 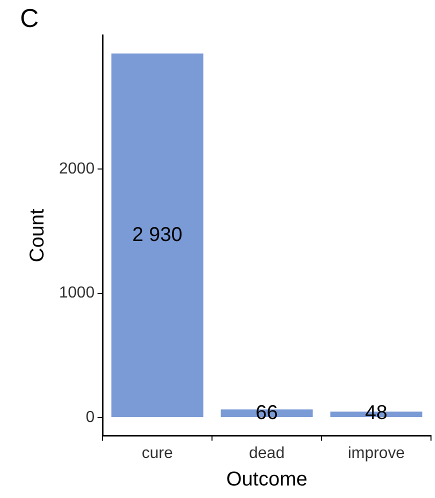 What do you see at coordinates (376, 453) in the screenshot?
I see `x-tick-label: improve` at bounding box center [376, 453].